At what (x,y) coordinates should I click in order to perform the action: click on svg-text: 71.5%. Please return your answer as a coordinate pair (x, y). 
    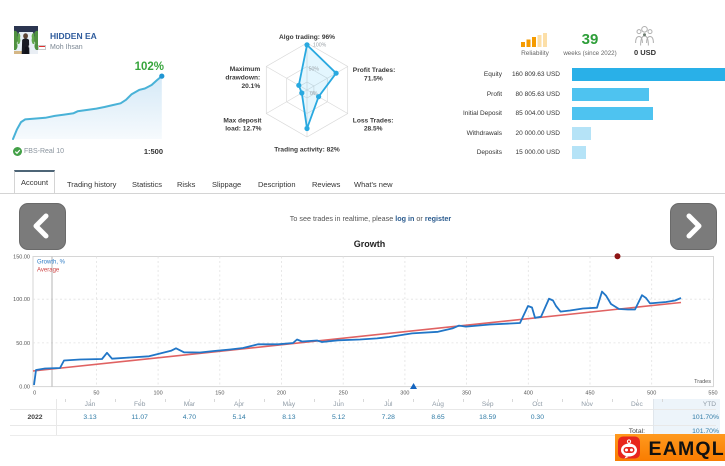
    Looking at the image, I should click on (373, 78).